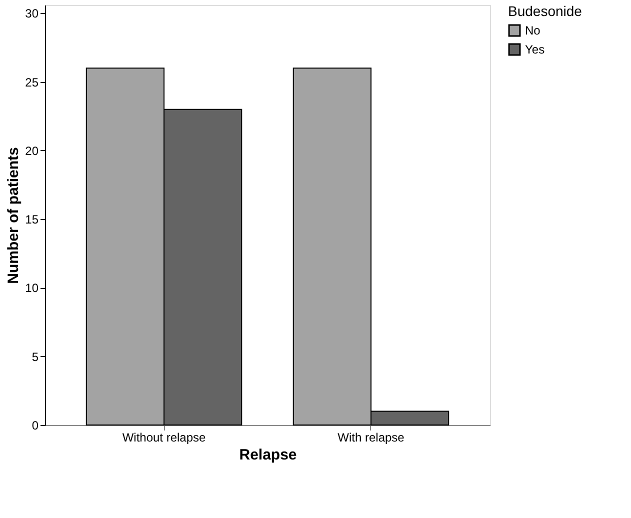 The image size is (631, 518). Describe the element at coordinates (32, 219) in the screenshot. I see `y-tick-label: 15` at that location.